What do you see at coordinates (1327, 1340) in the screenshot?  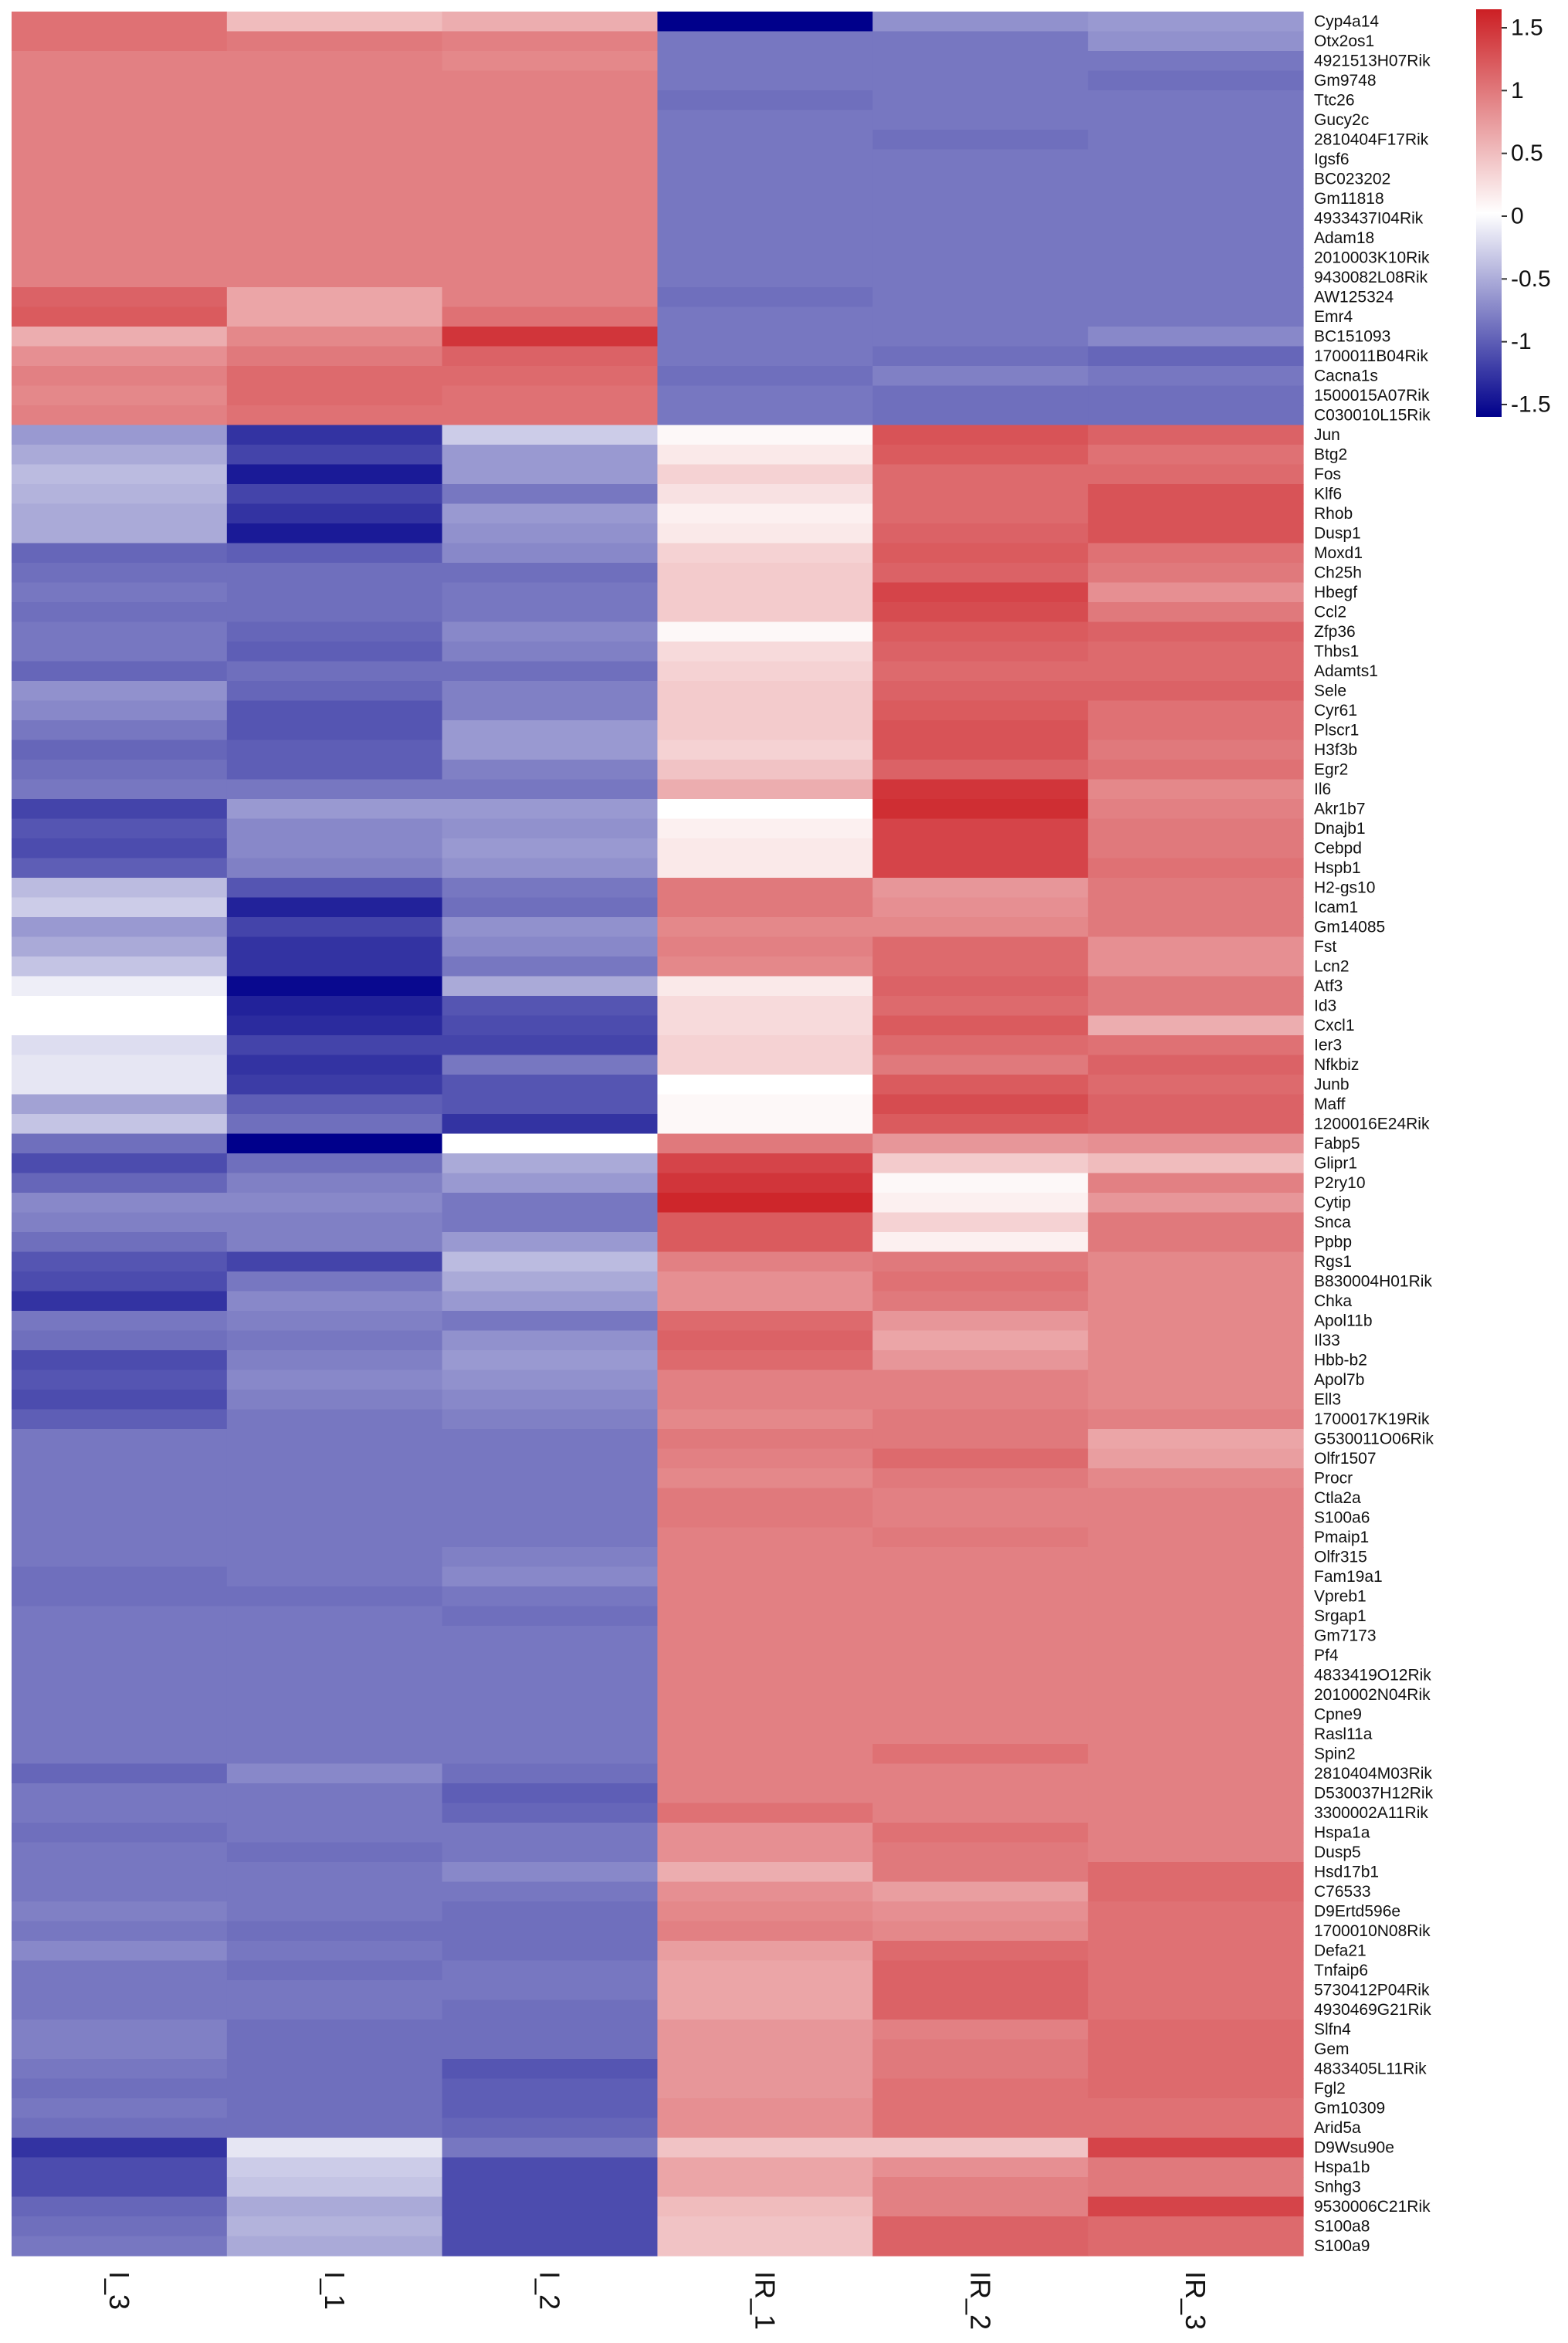 I see `row-label: Il33` at bounding box center [1327, 1340].